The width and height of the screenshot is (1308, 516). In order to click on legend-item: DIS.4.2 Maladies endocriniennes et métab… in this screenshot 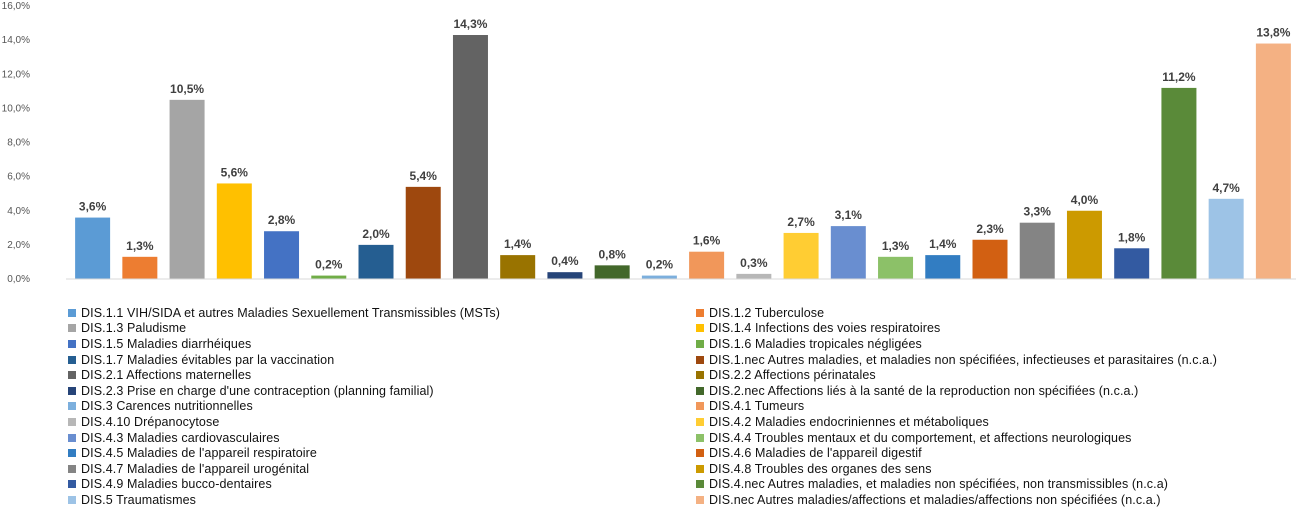, I will do `click(996, 422)`.